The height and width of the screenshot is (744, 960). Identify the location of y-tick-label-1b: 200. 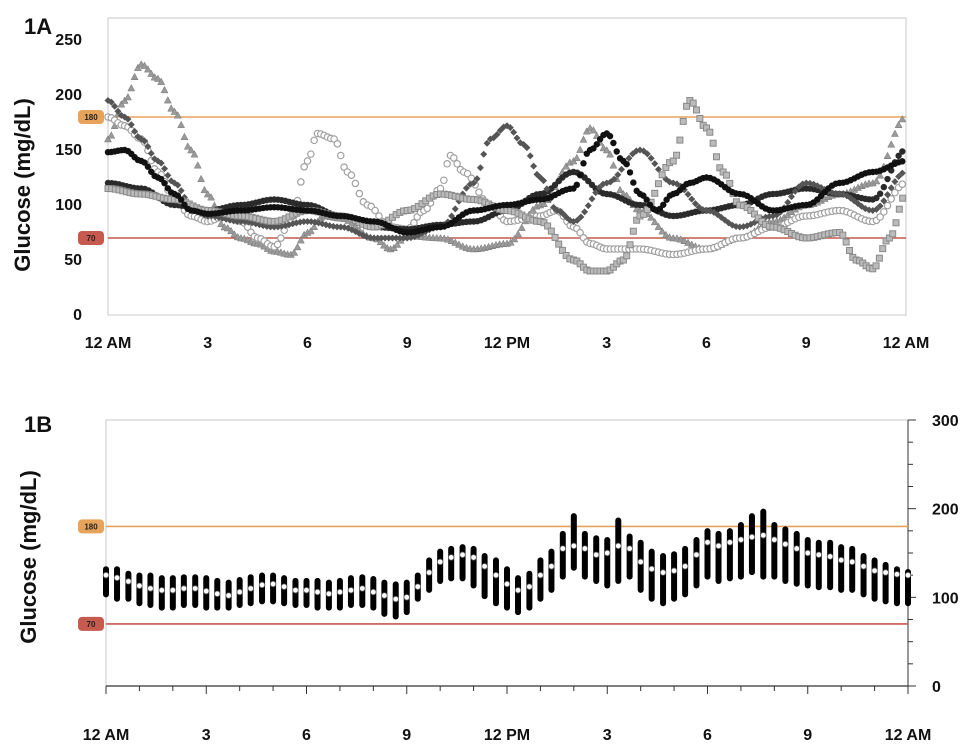
(945, 510).